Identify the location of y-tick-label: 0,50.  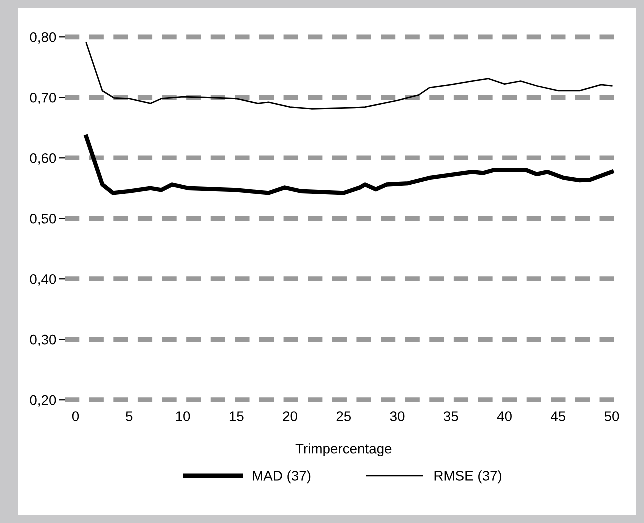
(43, 220).